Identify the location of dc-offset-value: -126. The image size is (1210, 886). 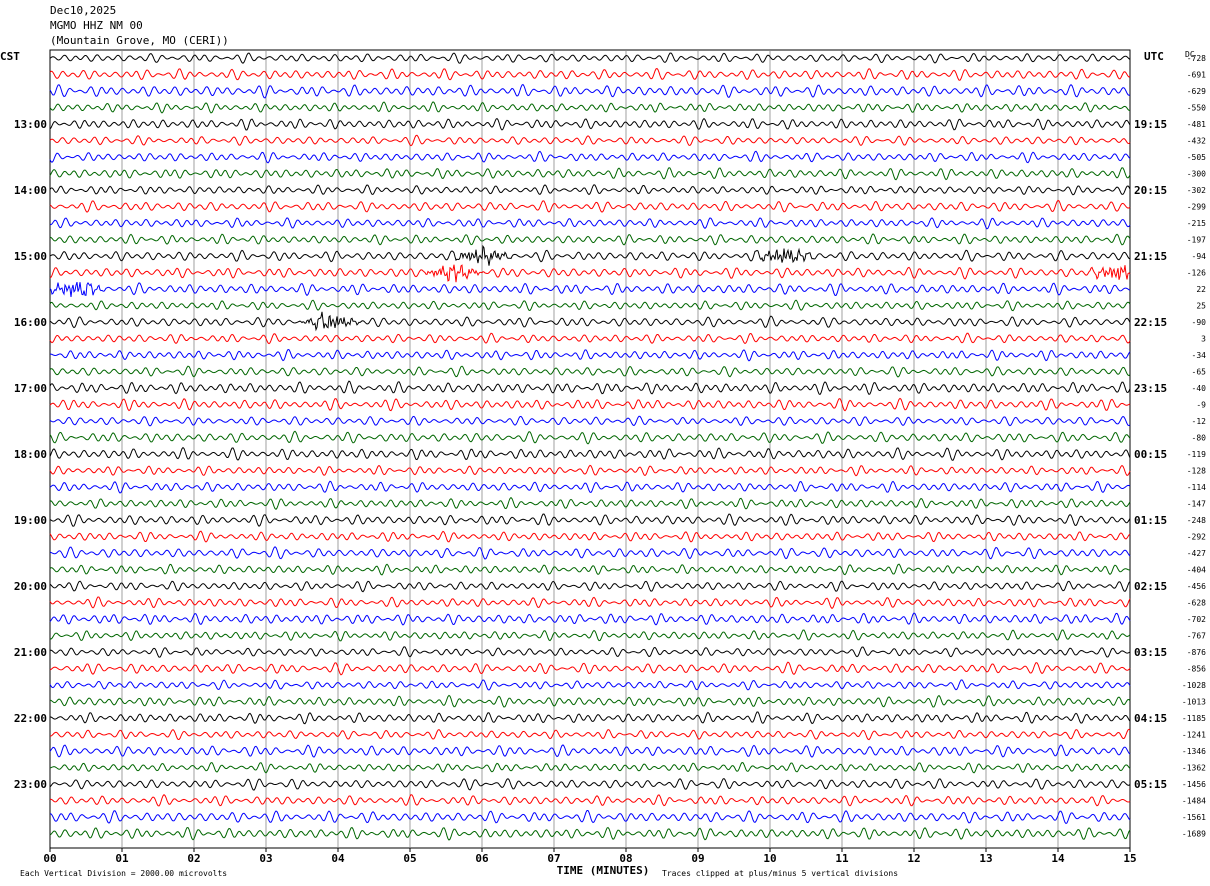
(1196, 273).